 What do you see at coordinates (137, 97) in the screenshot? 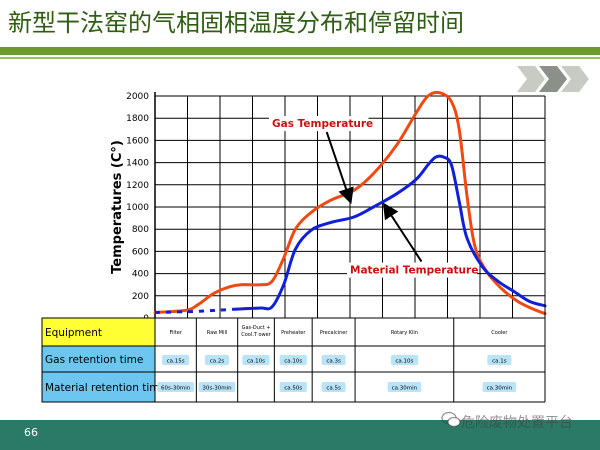
I see `y-tick-label: 2000` at bounding box center [137, 97].